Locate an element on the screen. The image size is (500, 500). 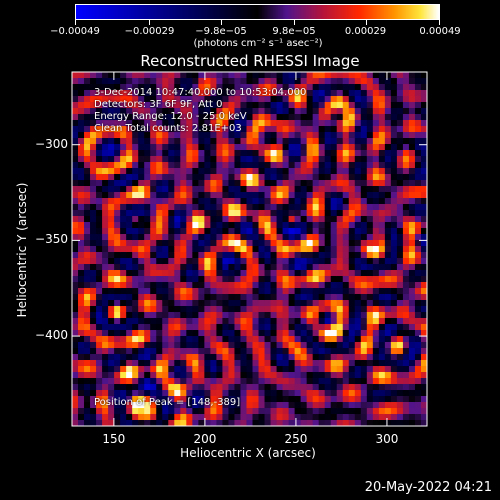
chart-title: Reconstructed RHESSI Image is located at coordinates (250, 61).